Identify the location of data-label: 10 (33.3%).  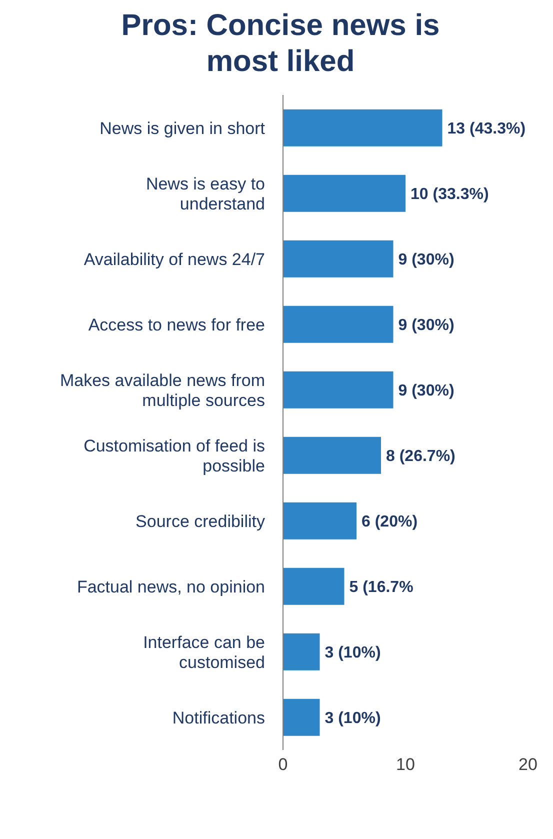
(449, 195).